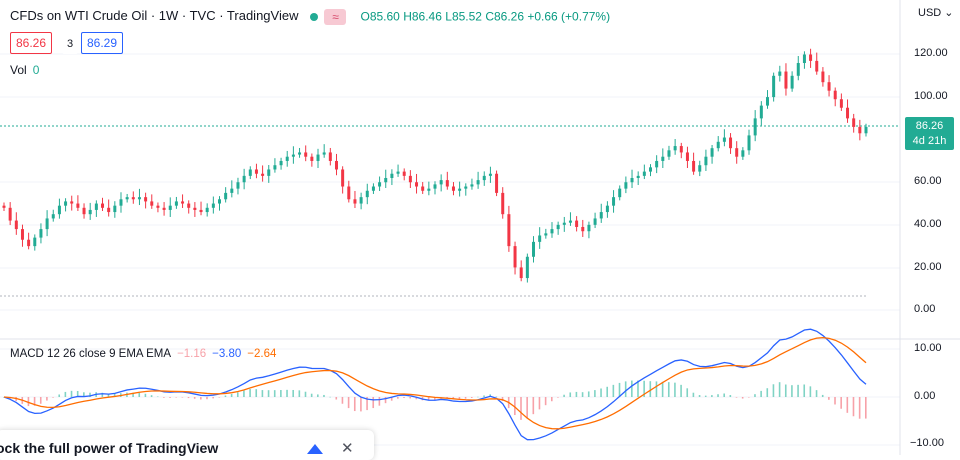  I want to click on macd-value: −3.80, so click(227, 354).